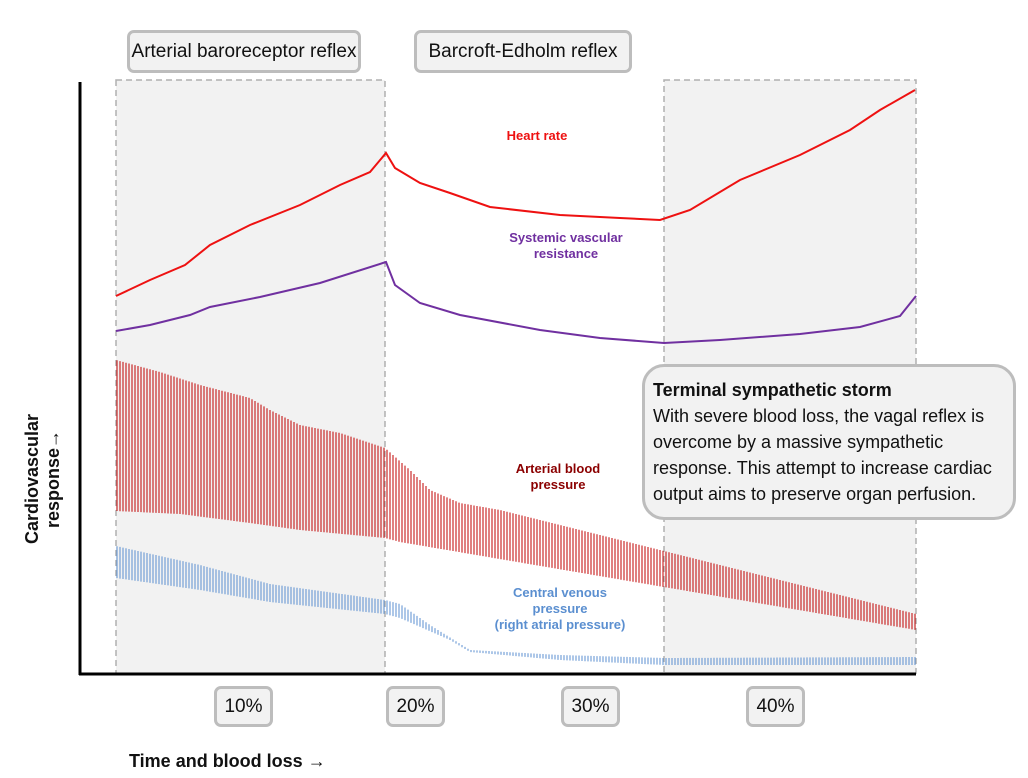 This screenshot has height=778, width=1028. I want to click on abp-label-line1: Arterial blood, so click(558, 468).